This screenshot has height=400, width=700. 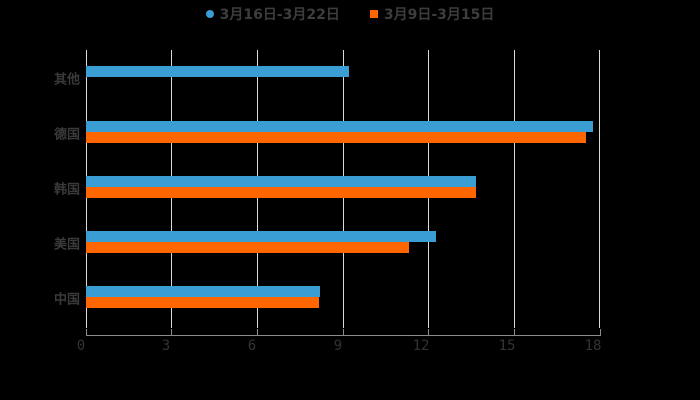 I want to click on x-tick-label: 15, so click(x=507, y=346).